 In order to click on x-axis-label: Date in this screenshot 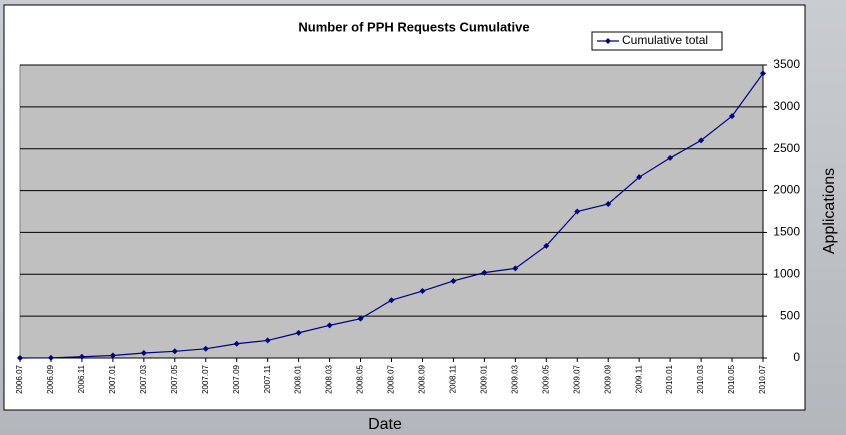, I will do `click(385, 424)`.